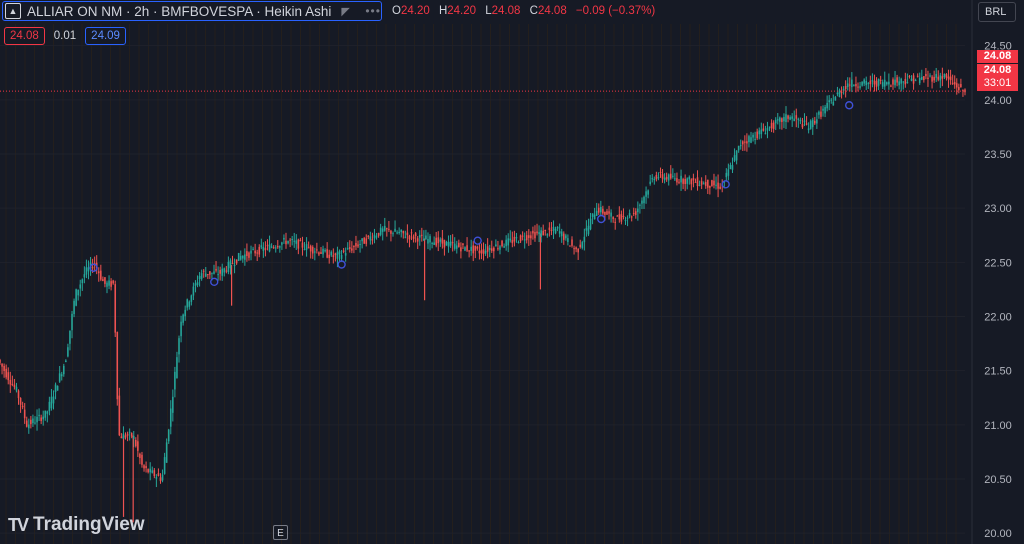 Image resolution: width=1024 pixels, height=544 pixels. I want to click on flag-icon: ◤, so click(345, 12).